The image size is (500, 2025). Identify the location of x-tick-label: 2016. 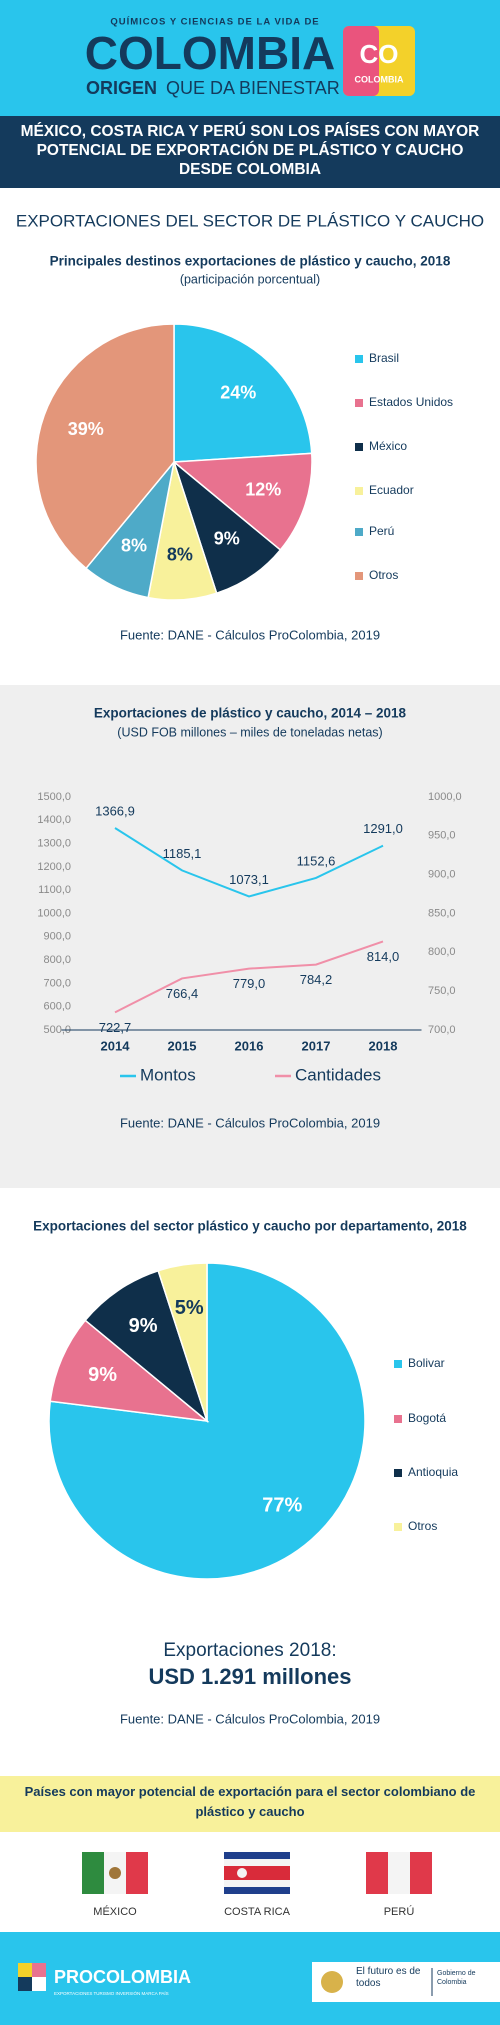
(249, 1045).